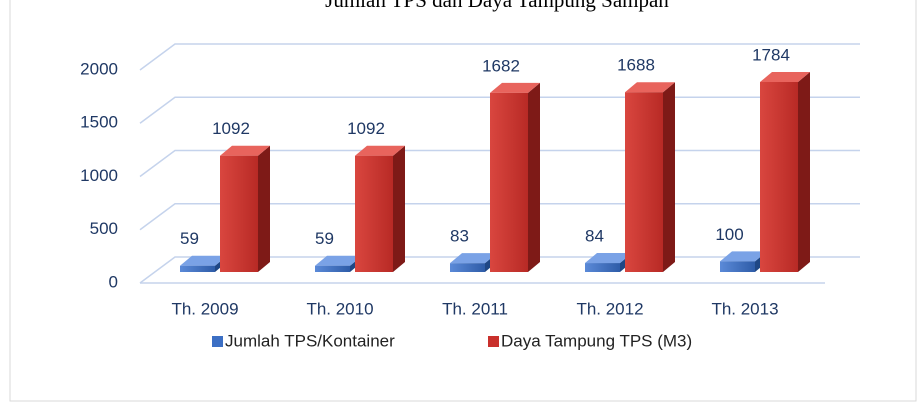 The height and width of the screenshot is (402, 917). What do you see at coordinates (497, 6) in the screenshot?
I see `chart-title: Jumlah TPS dan Daya Tampung Sampah` at bounding box center [497, 6].